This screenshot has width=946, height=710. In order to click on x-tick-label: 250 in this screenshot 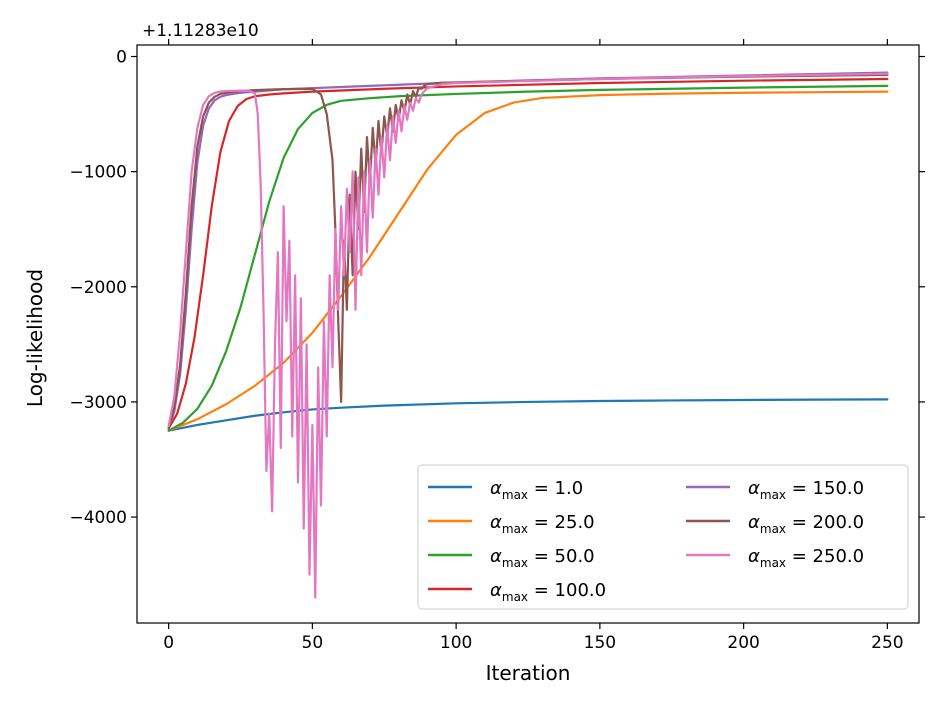, I will do `click(887, 643)`.